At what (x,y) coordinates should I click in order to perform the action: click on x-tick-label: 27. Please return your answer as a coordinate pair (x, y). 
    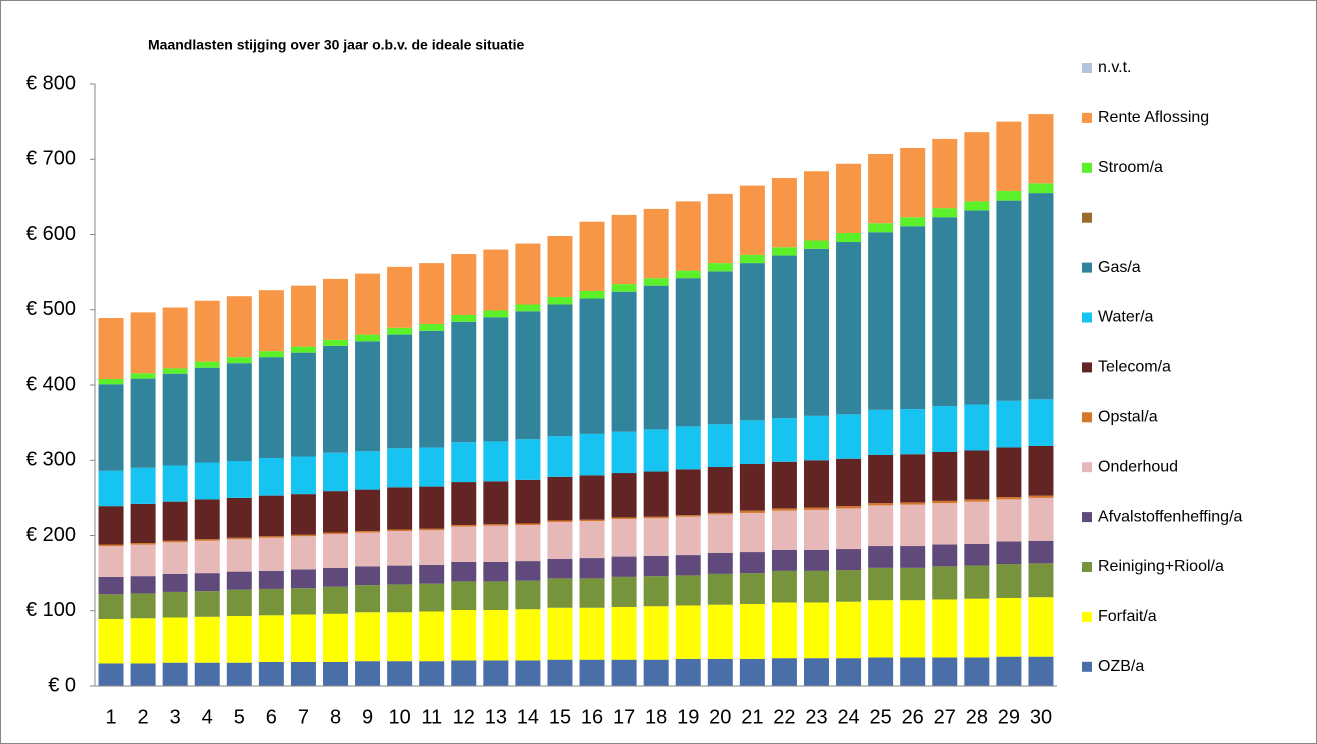
    Looking at the image, I should click on (945, 717).